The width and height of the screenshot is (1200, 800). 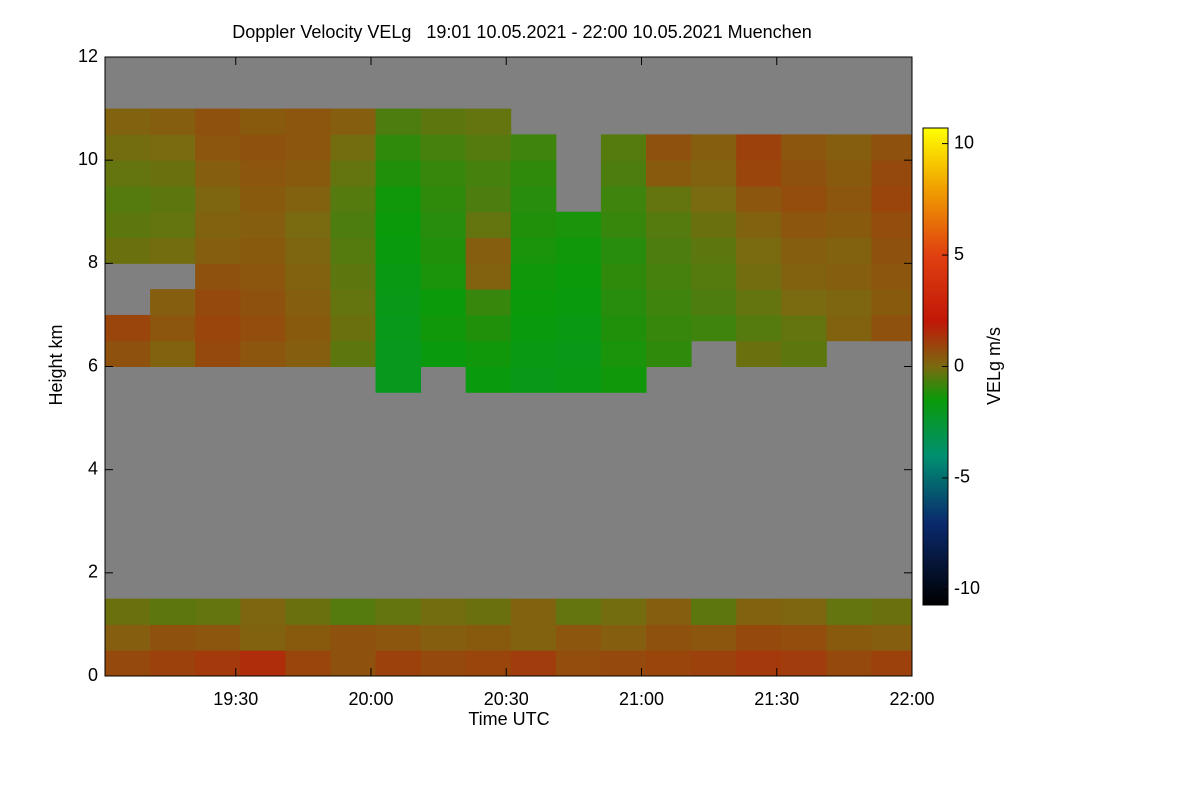 What do you see at coordinates (93, 262) in the screenshot?
I see `y-tick-label: 8` at bounding box center [93, 262].